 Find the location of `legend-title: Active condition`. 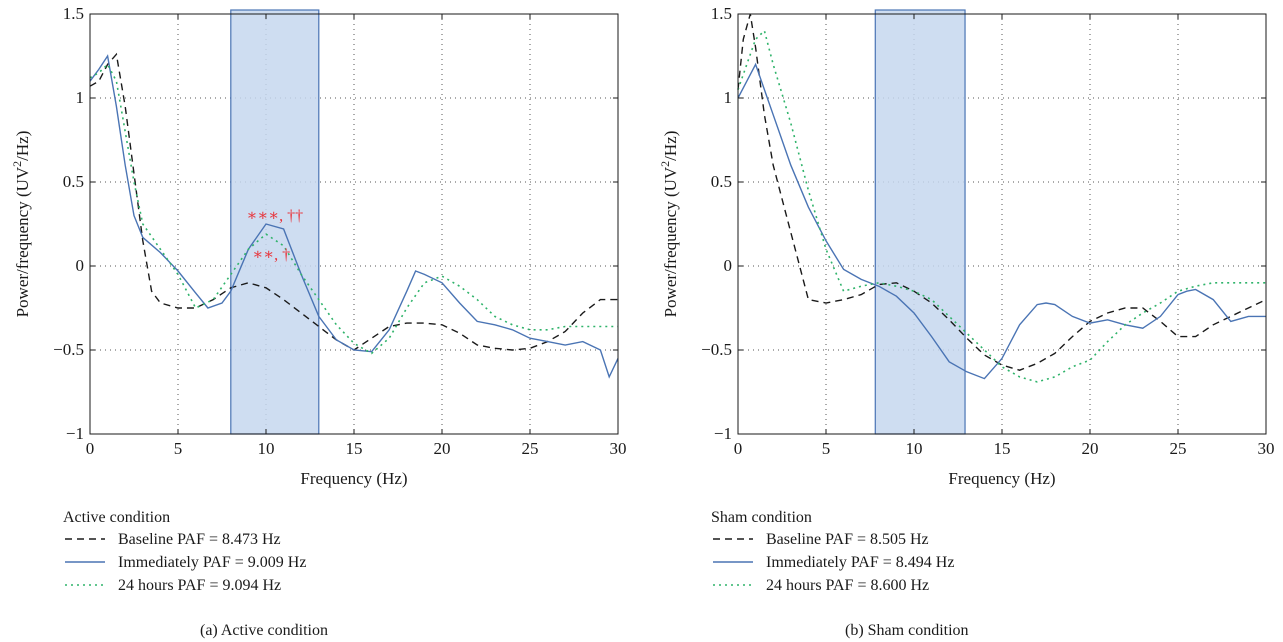

legend-title: Active condition is located at coordinates (116, 517).